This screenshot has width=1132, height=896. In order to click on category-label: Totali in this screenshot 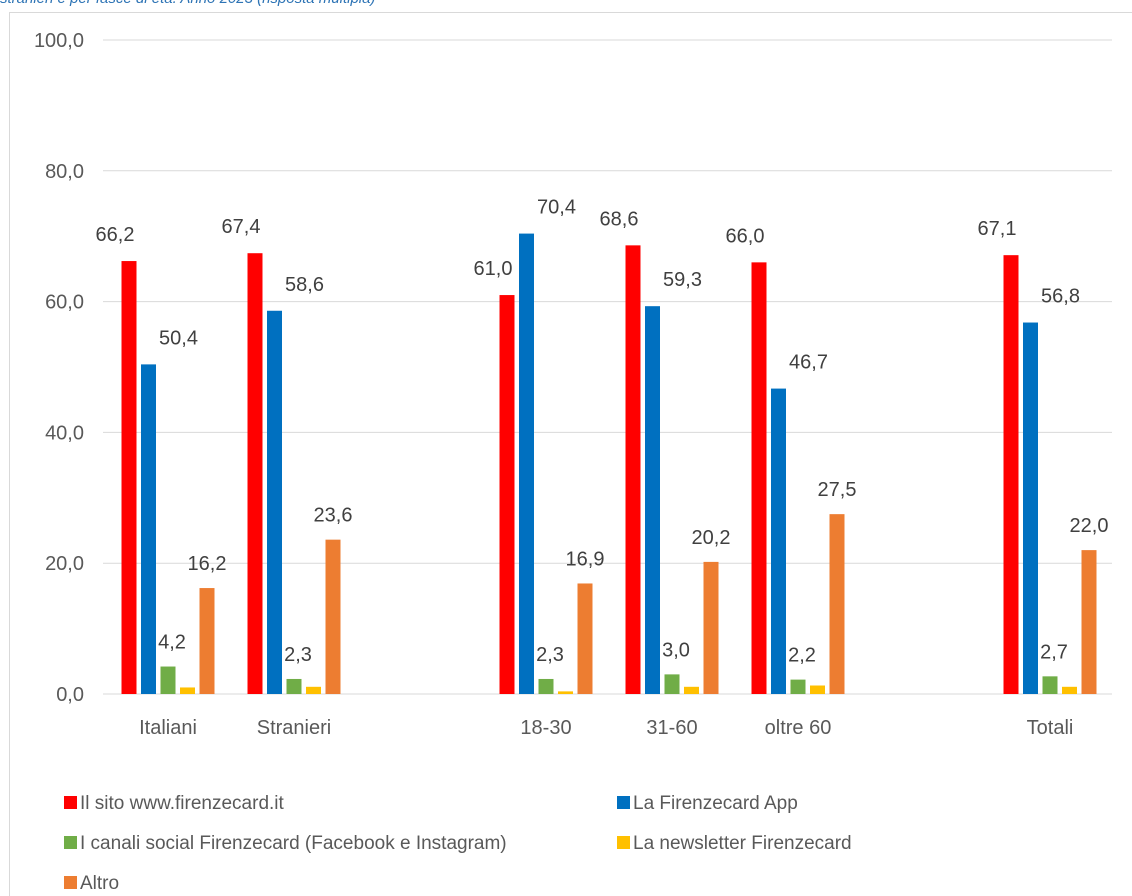, I will do `click(1050, 728)`.